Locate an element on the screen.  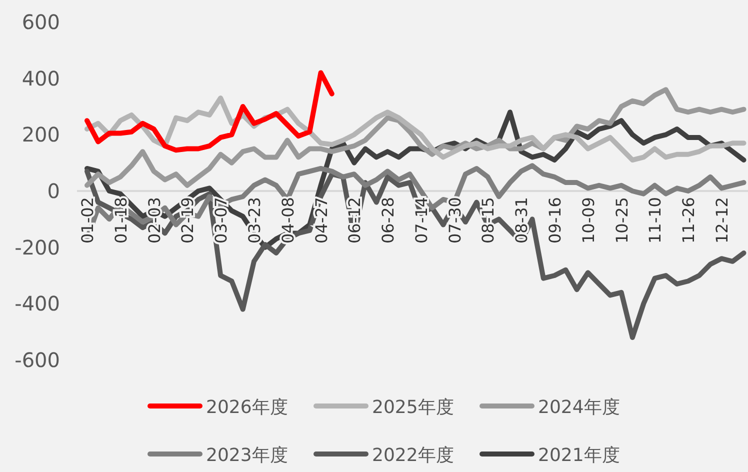
legend-label: 2021年度 is located at coordinates (579, 455).